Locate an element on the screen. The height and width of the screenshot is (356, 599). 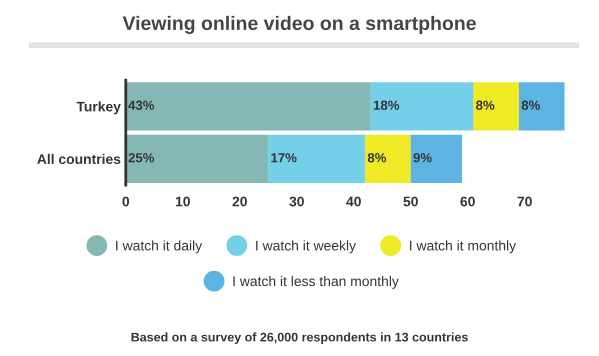
legend-label: I watch it daily is located at coordinates (159, 247).